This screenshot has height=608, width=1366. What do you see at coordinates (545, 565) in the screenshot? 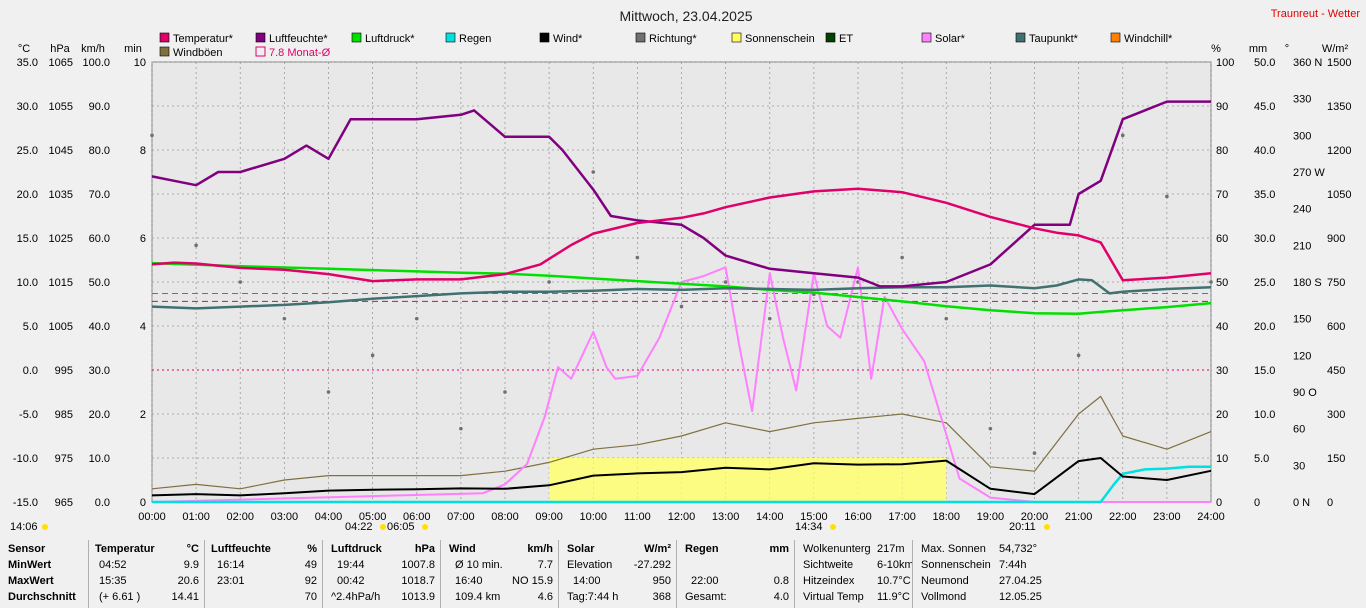
I see `wind-avg10: 7.7` at bounding box center [545, 565].